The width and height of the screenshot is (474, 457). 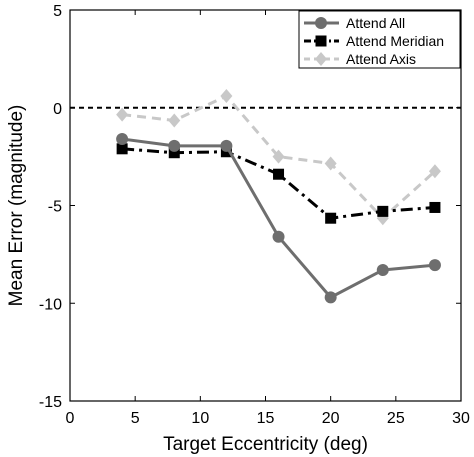 I want to click on legend: Attend All Attend Meridian Attend Axis, so click(x=379, y=39).